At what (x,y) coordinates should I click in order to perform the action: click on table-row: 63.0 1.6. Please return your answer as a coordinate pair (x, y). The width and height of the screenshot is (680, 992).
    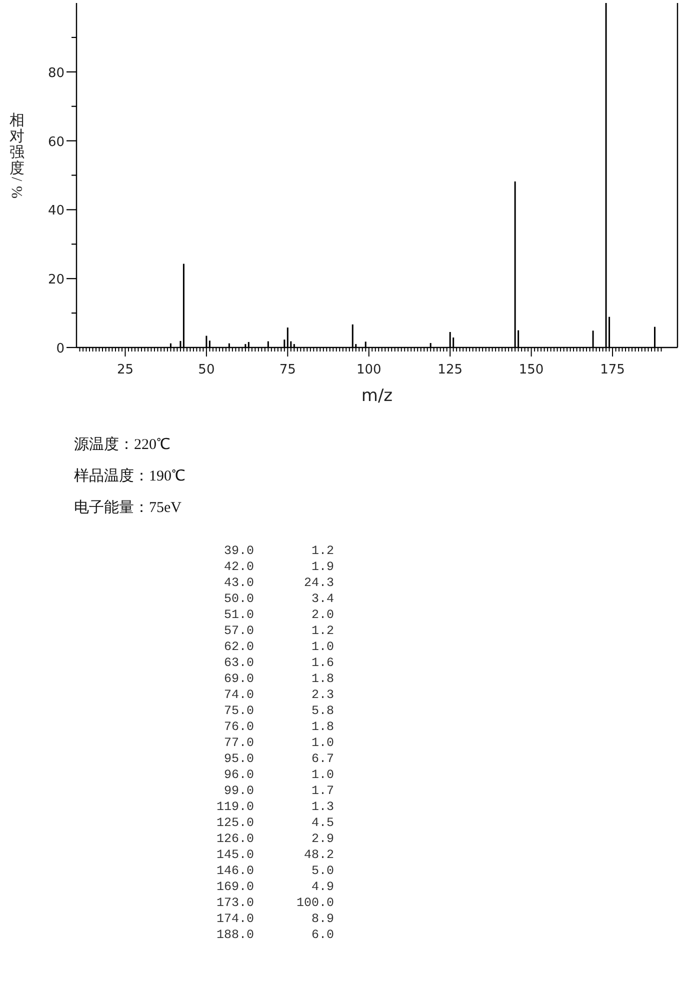
    Looking at the image, I should click on (279, 663).